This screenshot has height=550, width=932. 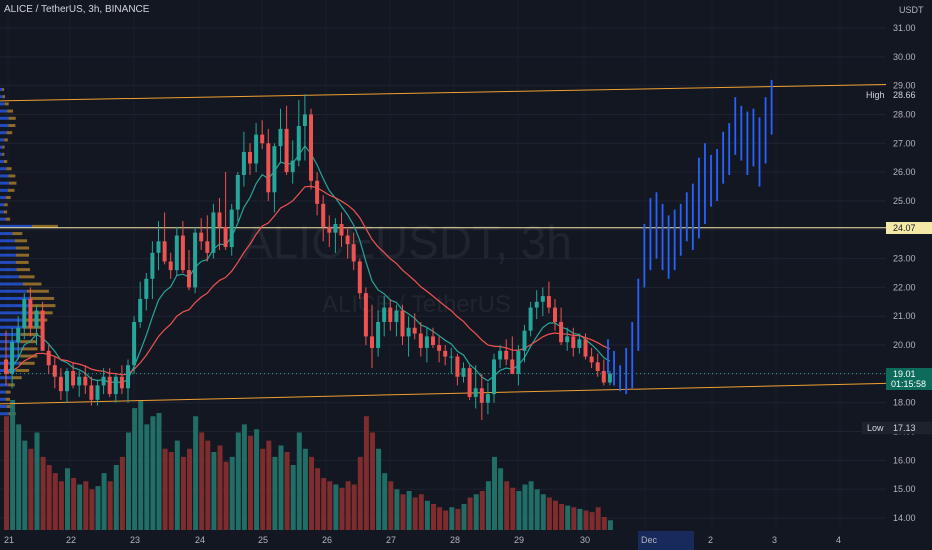 I want to click on y-tick-label: 15.00, so click(x=904, y=489).